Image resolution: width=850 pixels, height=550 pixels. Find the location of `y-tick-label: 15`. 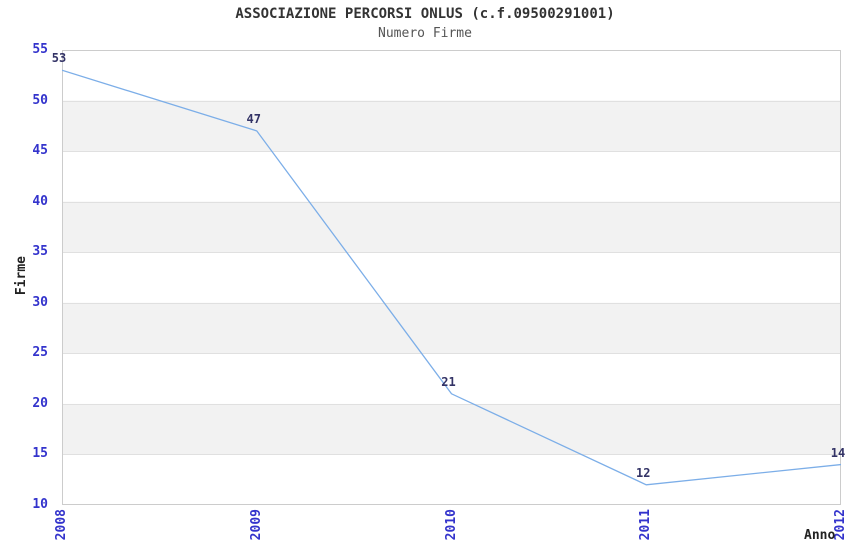

y-tick-label: 15 is located at coordinates (40, 454).